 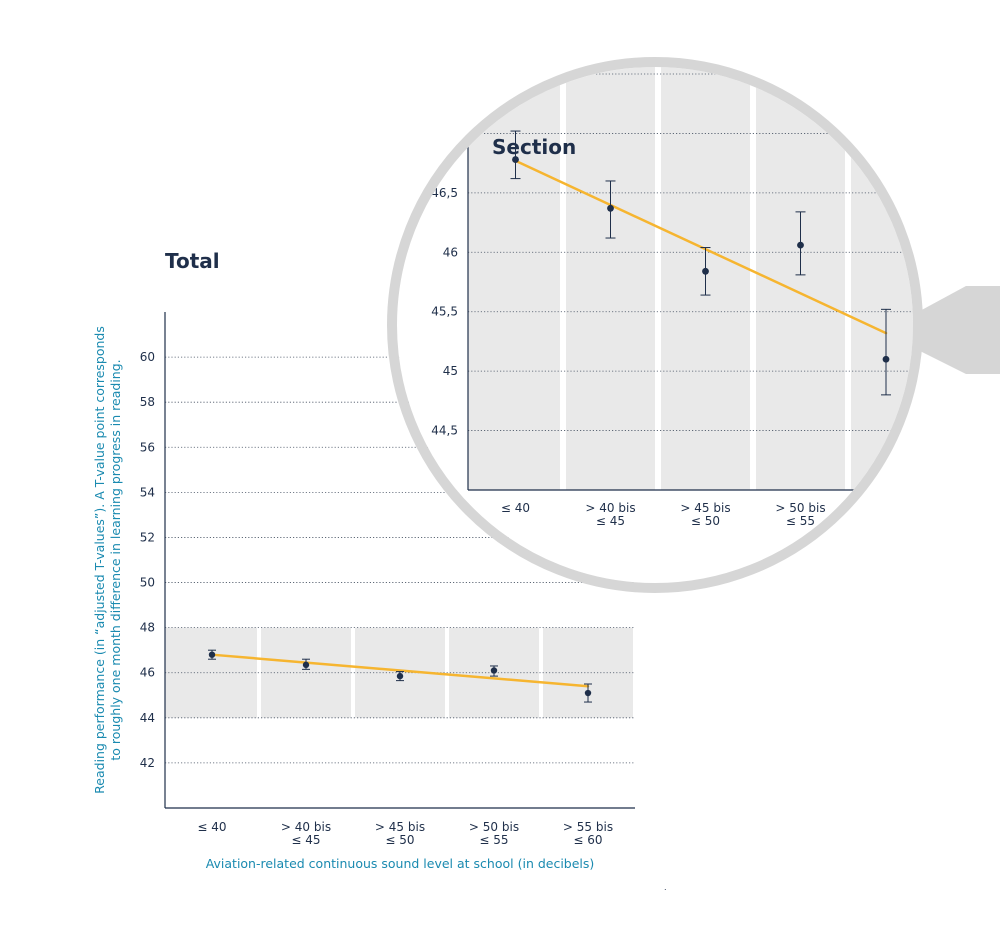 I want to click on total-trend, so click(x=400, y=670).